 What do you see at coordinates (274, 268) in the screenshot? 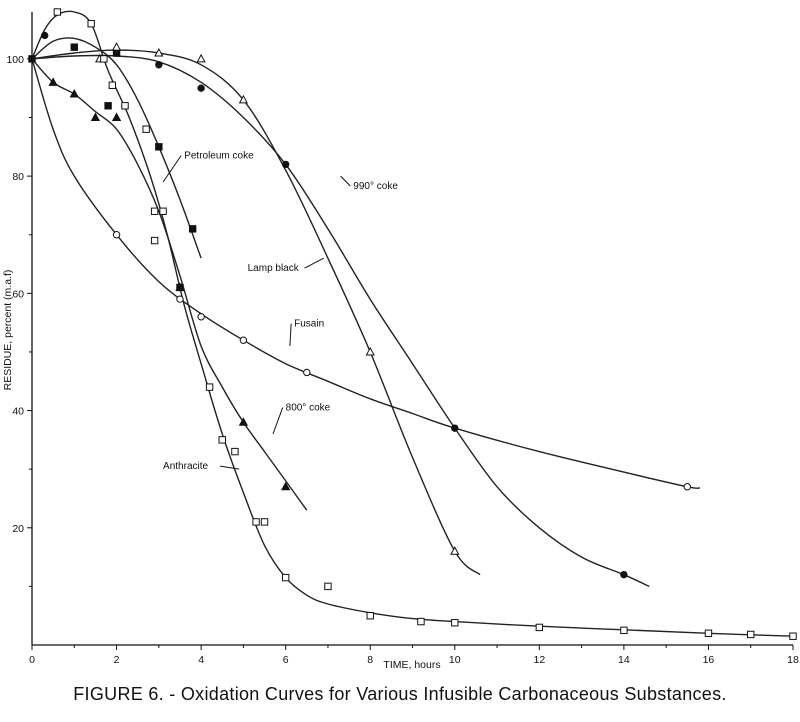
I see `lamp-black-label: Lamp black` at bounding box center [274, 268].